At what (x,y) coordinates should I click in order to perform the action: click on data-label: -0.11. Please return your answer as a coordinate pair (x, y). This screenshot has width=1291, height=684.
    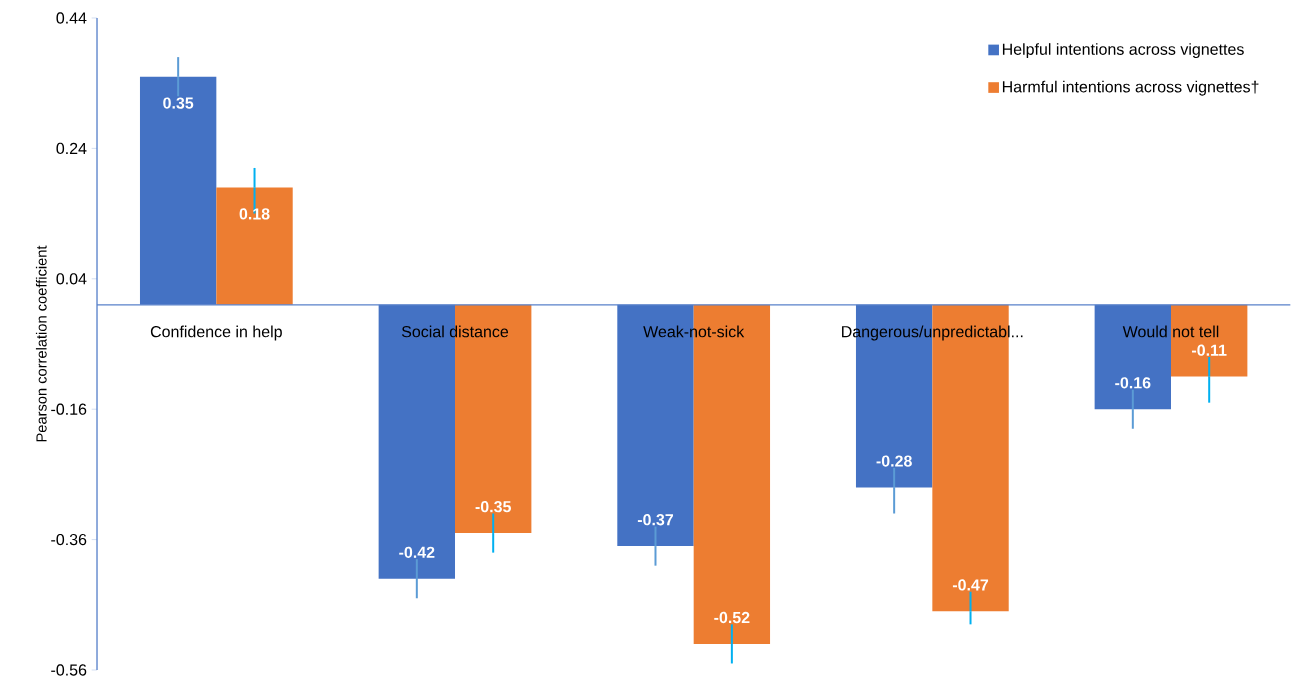
    Looking at the image, I should click on (1209, 350).